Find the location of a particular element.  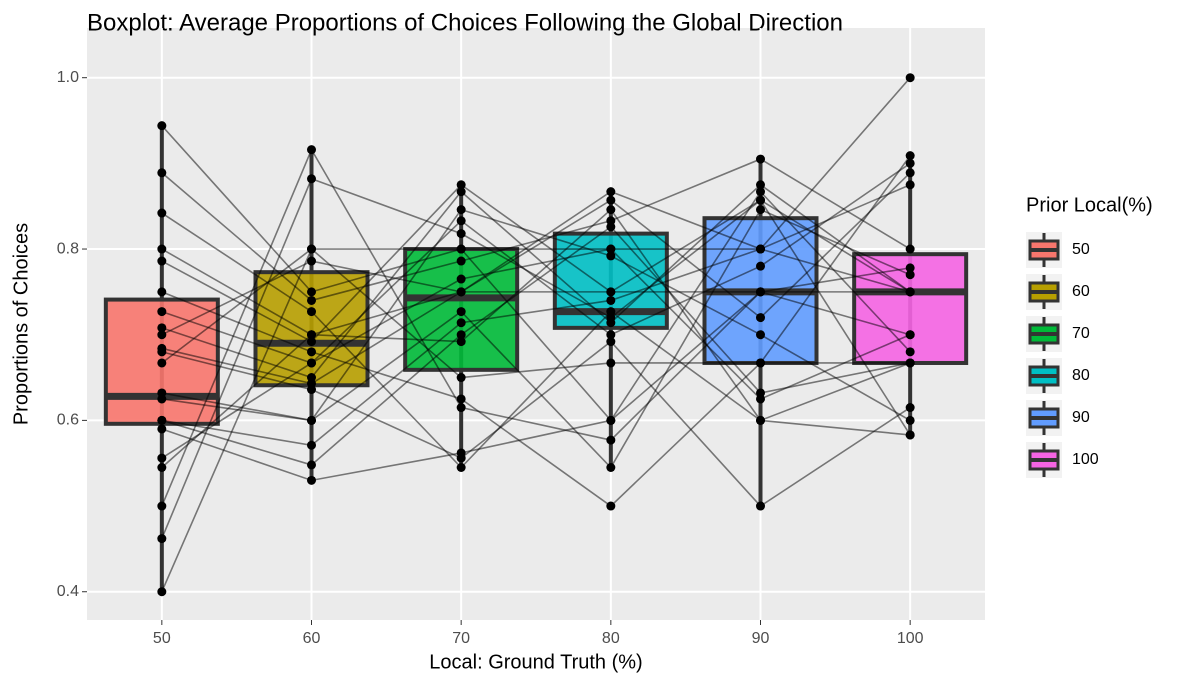

y-tick-label: 1.0 is located at coordinates (68, 77).